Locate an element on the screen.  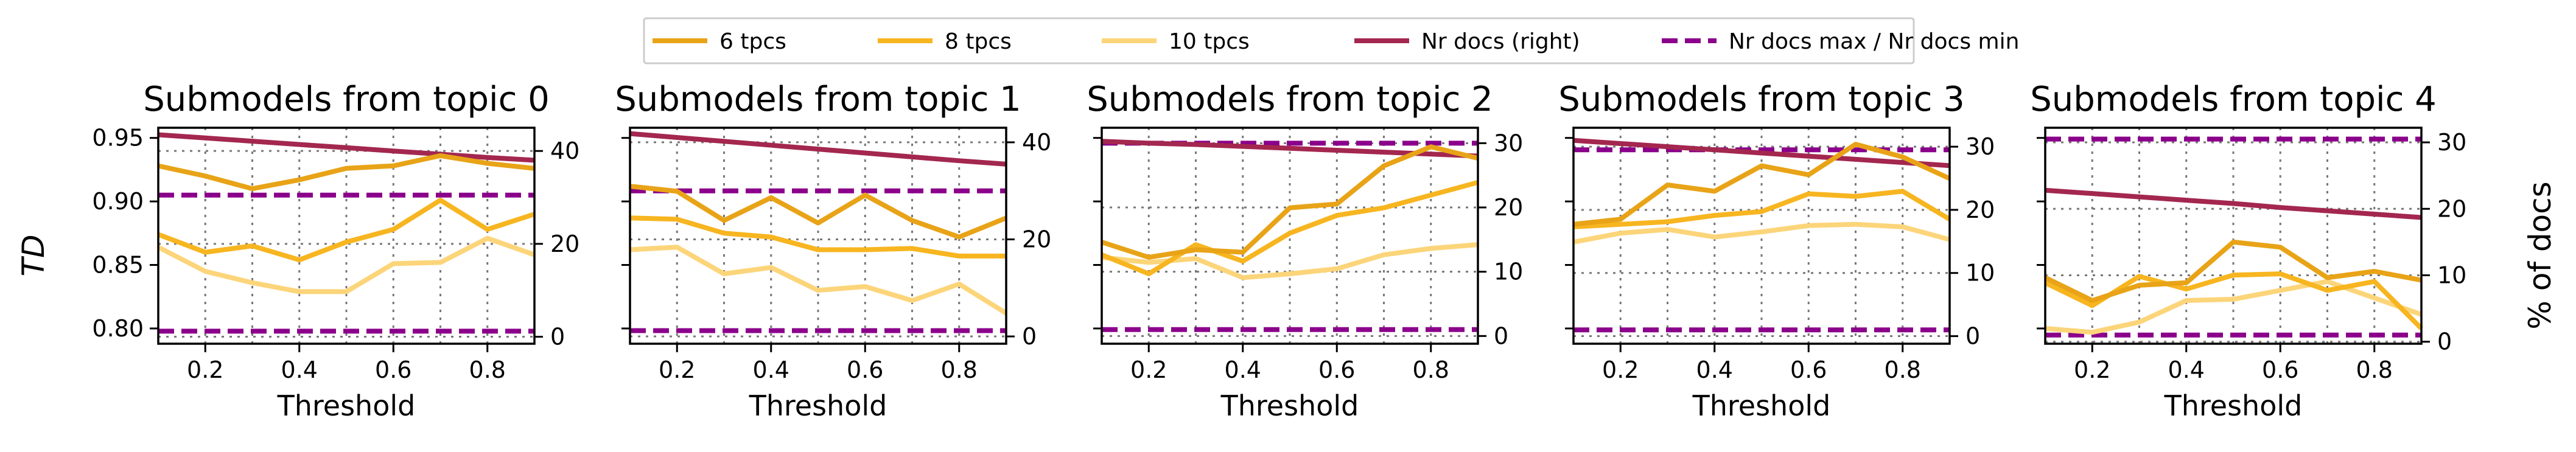
legend-entry: Nr docs max / Nr docs min is located at coordinates (1840, 41).